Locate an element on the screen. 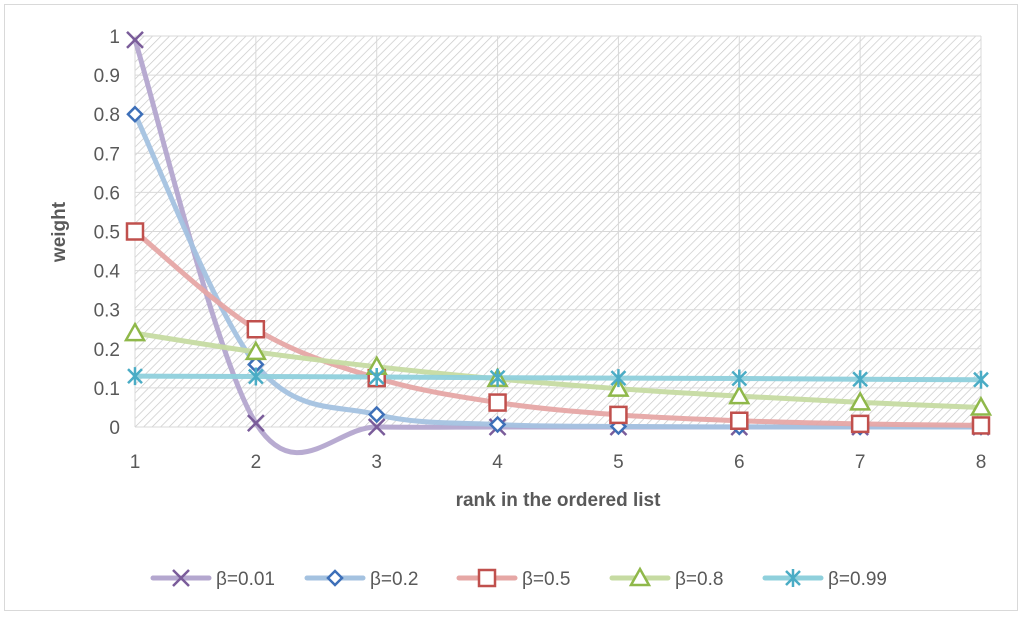 The width and height of the screenshot is (1024, 617). x-axis-title: rank in the ordered list is located at coordinates (558, 500).